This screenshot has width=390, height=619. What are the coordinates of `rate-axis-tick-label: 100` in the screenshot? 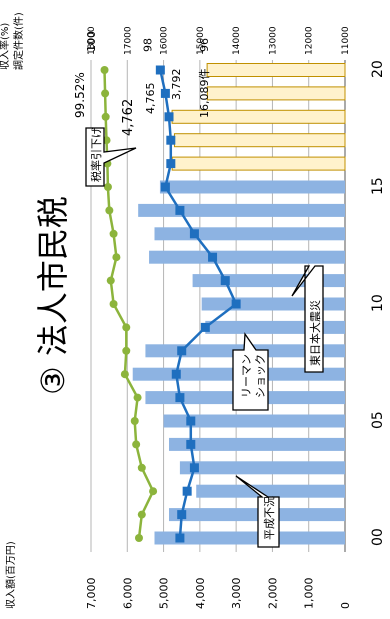 It's located at (91, 41).